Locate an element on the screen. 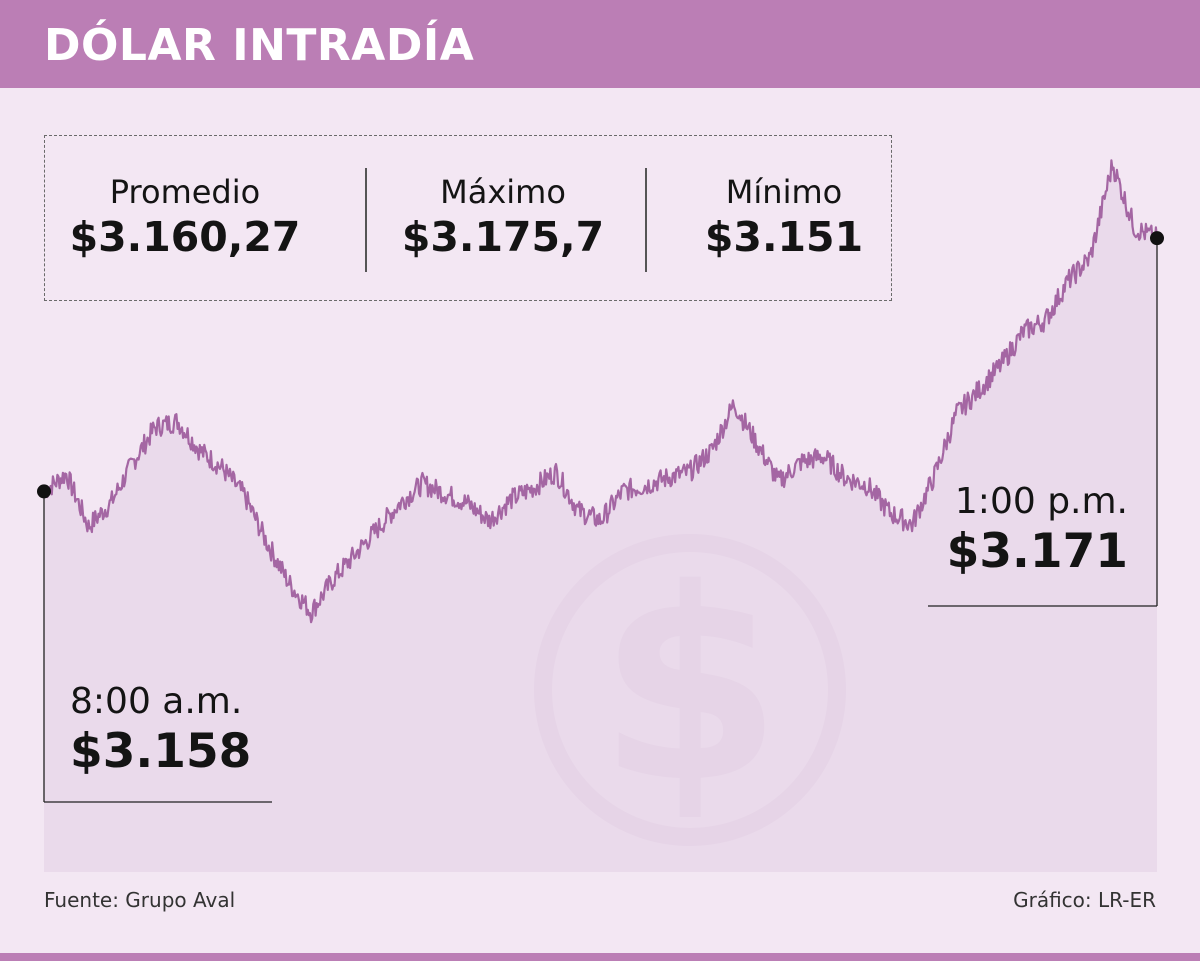 This screenshot has height=961, width=1200. stat-value: $3.151 is located at coordinates (784, 237).